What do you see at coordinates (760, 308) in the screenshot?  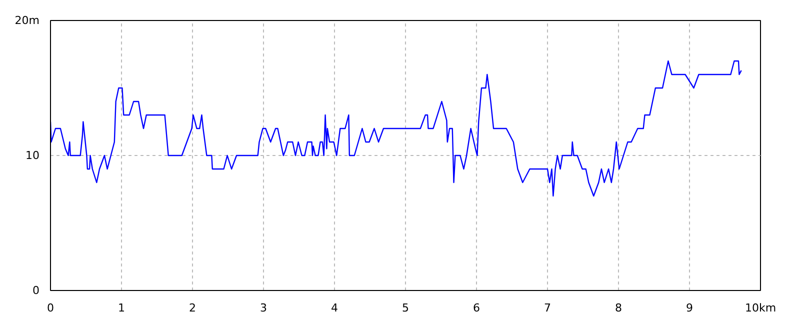 I see `x-tick-label: 10km` at bounding box center [760, 308].